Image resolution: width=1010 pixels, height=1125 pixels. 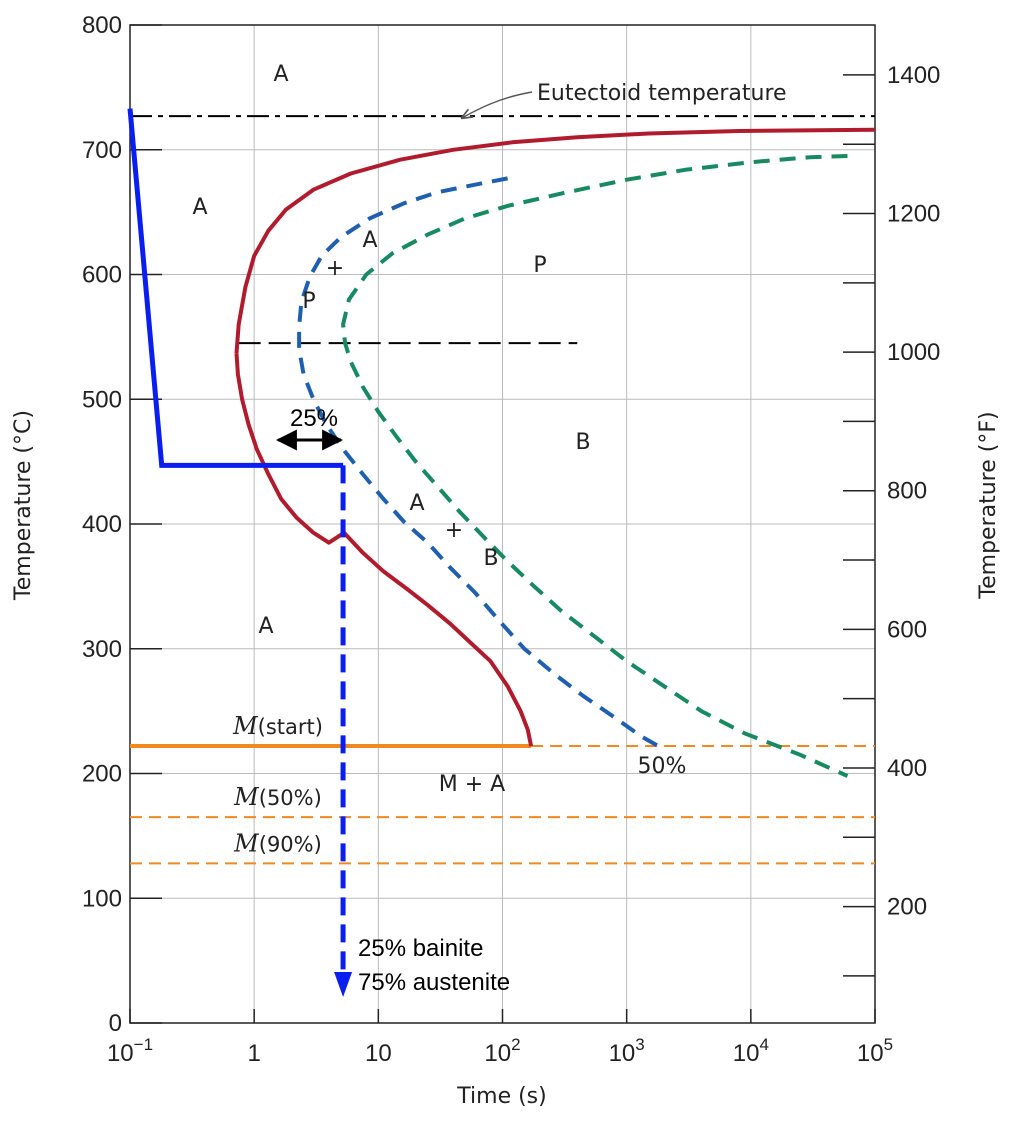 What do you see at coordinates (539, 265) in the screenshot?
I see `region-p: P` at bounding box center [539, 265].